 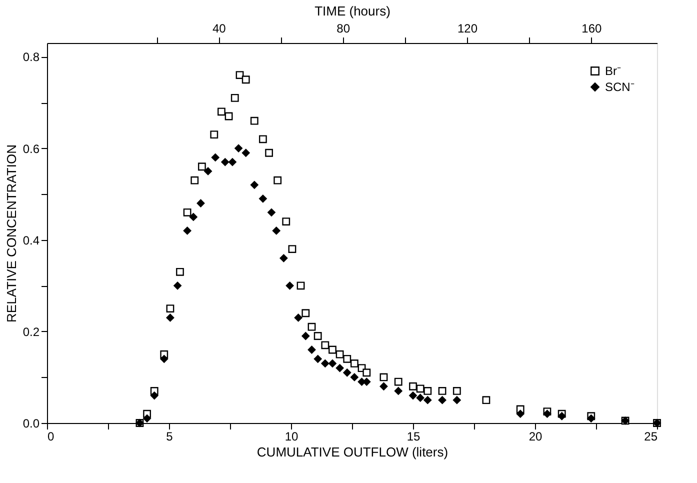 I want to click on x-tick-label: 5, so click(x=170, y=437).